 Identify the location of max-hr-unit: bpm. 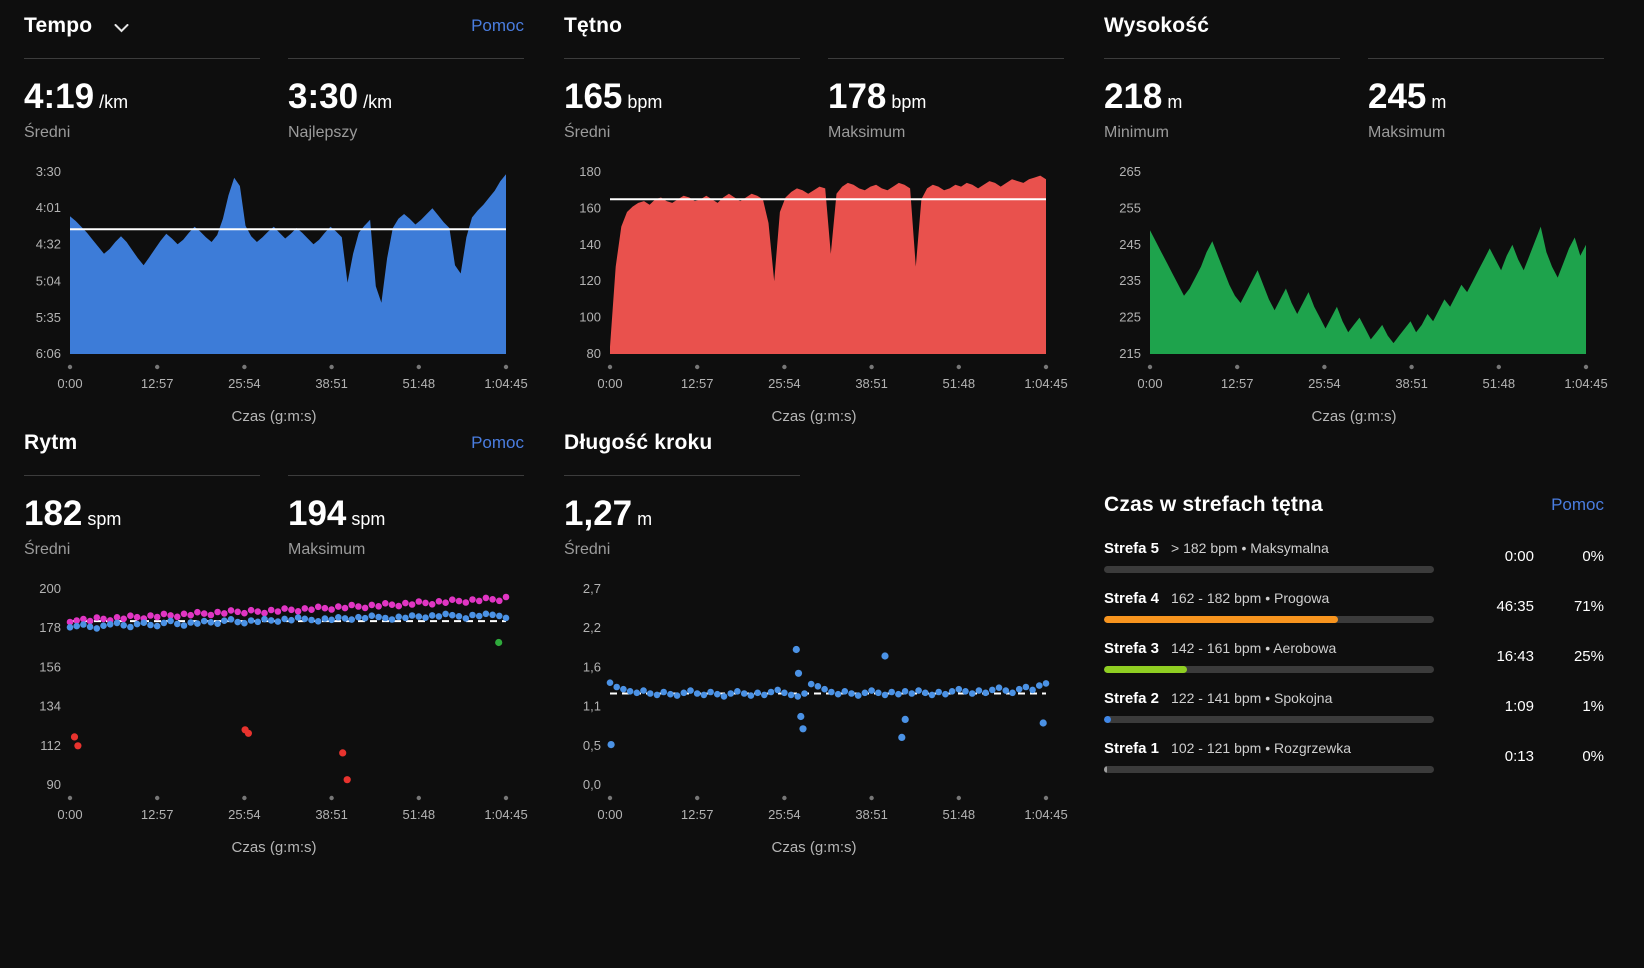
(909, 102).